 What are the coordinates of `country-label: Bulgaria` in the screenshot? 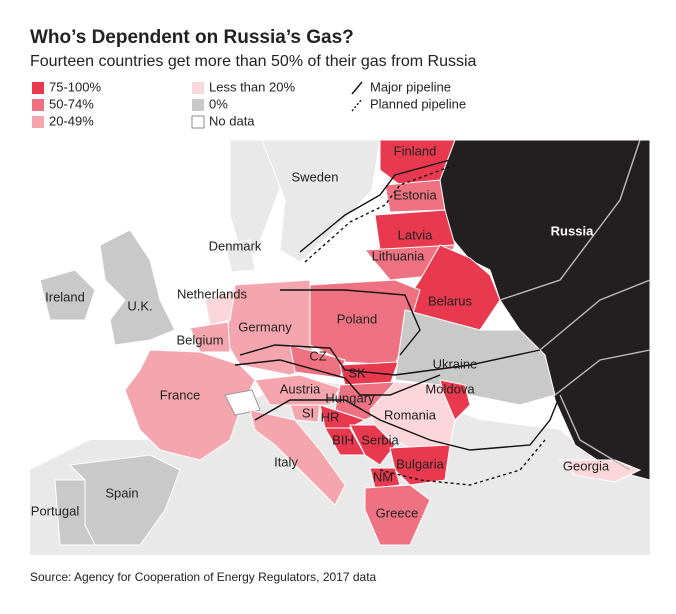 It's located at (420, 463).